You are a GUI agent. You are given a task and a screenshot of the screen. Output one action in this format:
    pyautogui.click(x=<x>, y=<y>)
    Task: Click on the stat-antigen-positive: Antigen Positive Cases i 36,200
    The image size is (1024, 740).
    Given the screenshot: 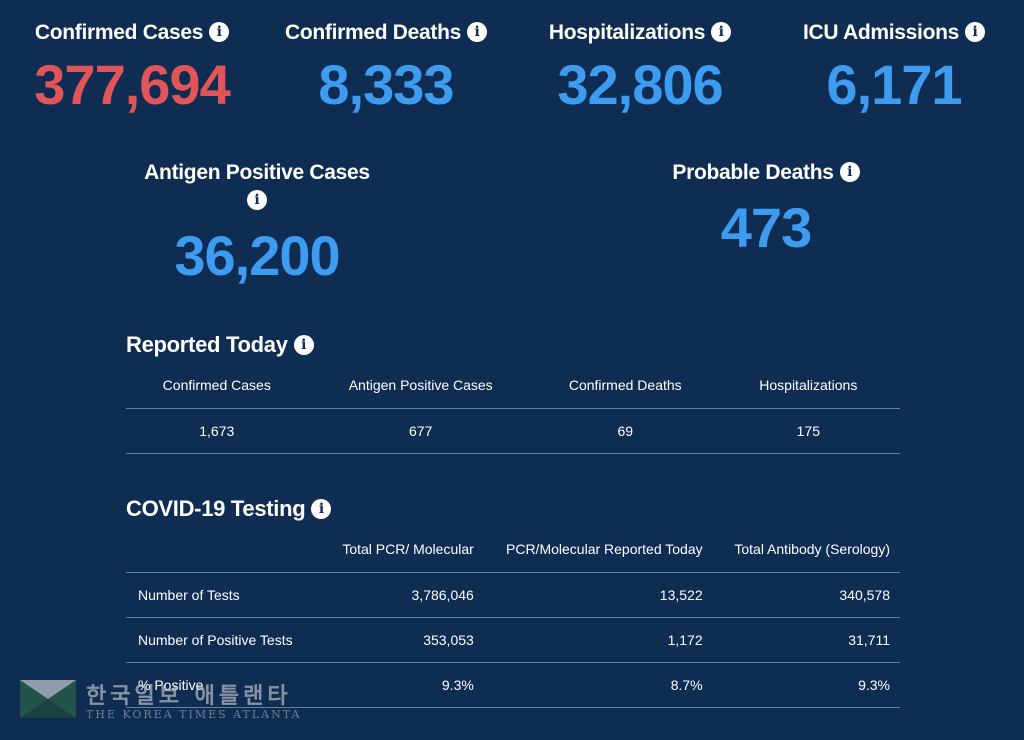 What is the action you would take?
    pyautogui.click(x=257, y=224)
    